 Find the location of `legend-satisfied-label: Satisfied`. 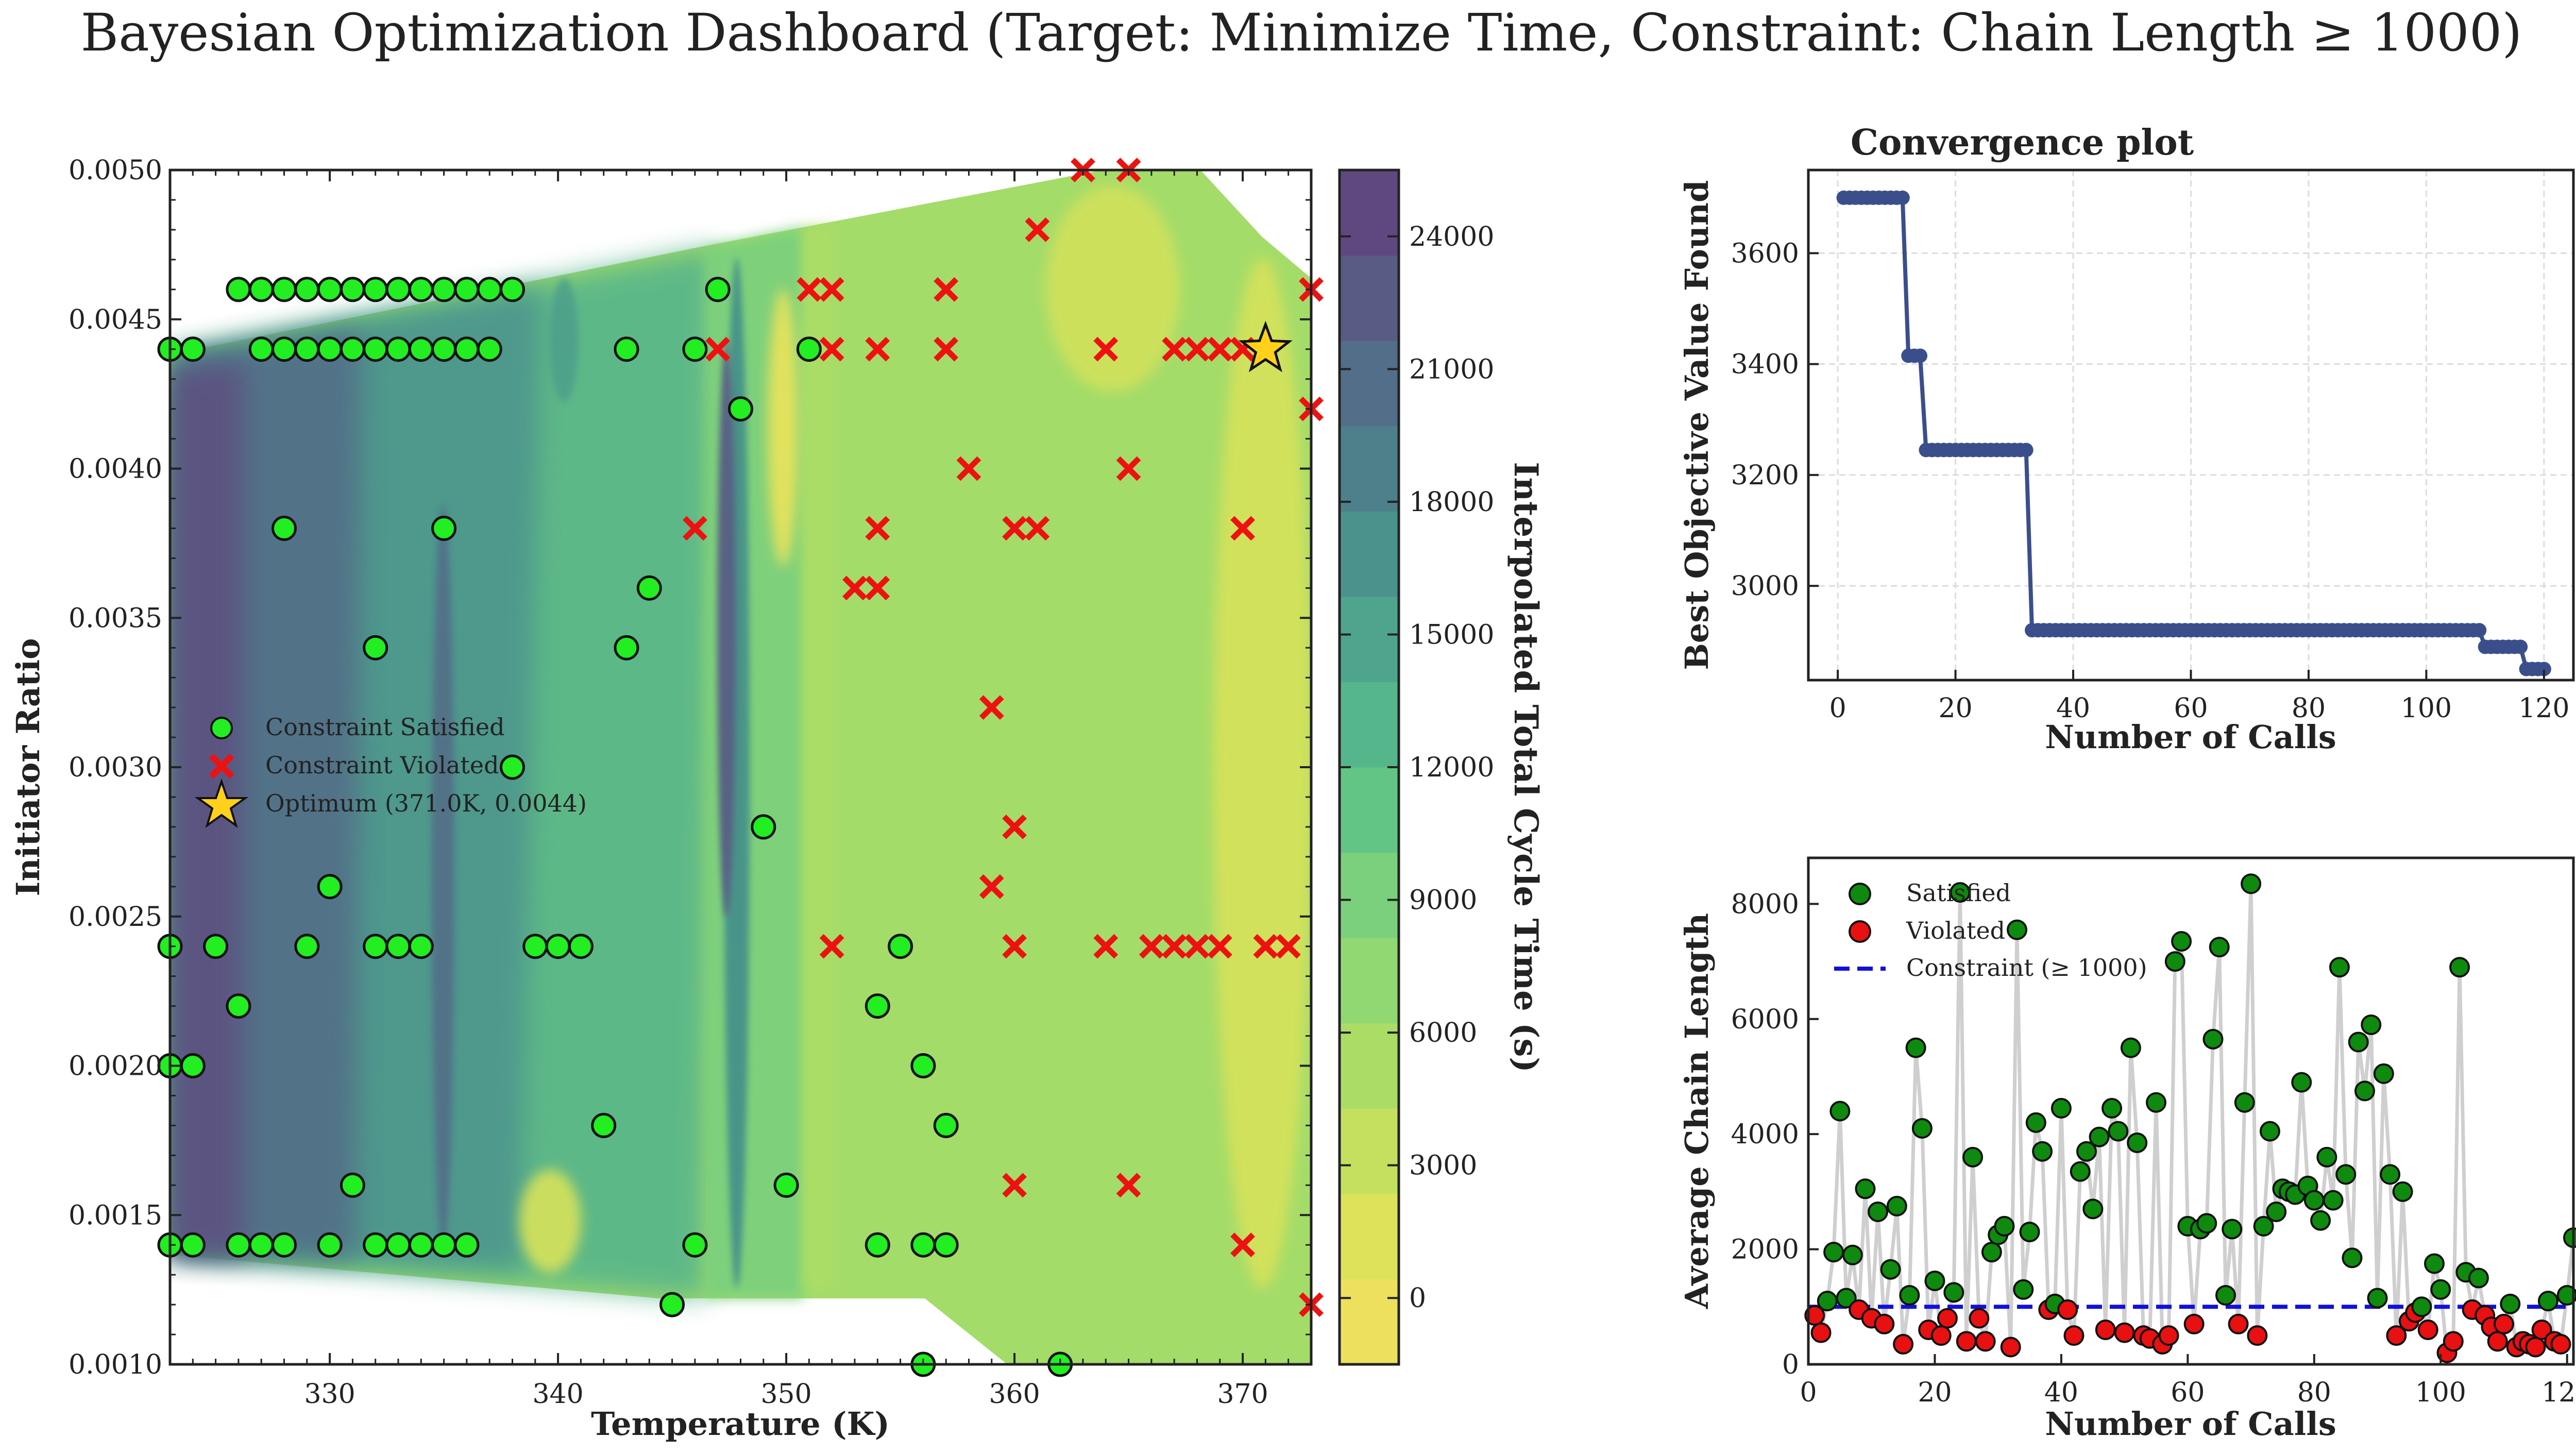

legend-satisfied-label: Satisfied is located at coordinates (1958, 893).